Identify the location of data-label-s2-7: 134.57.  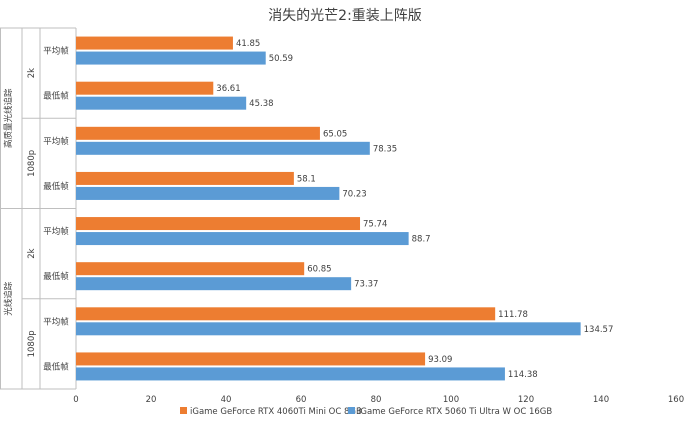
(599, 330).